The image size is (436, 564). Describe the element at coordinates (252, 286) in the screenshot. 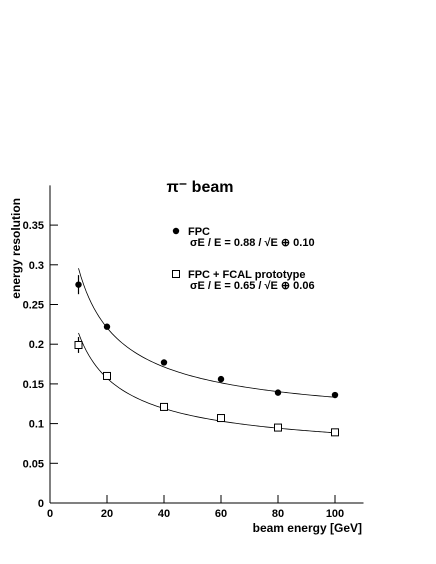

I see `legend-formula: σE / E = 0.65 / √E ⊕ 0.06` at that location.